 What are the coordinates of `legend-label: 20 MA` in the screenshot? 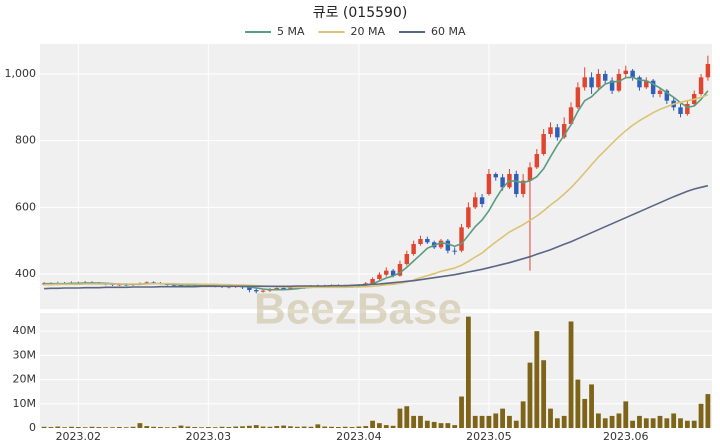 It's located at (368, 31).